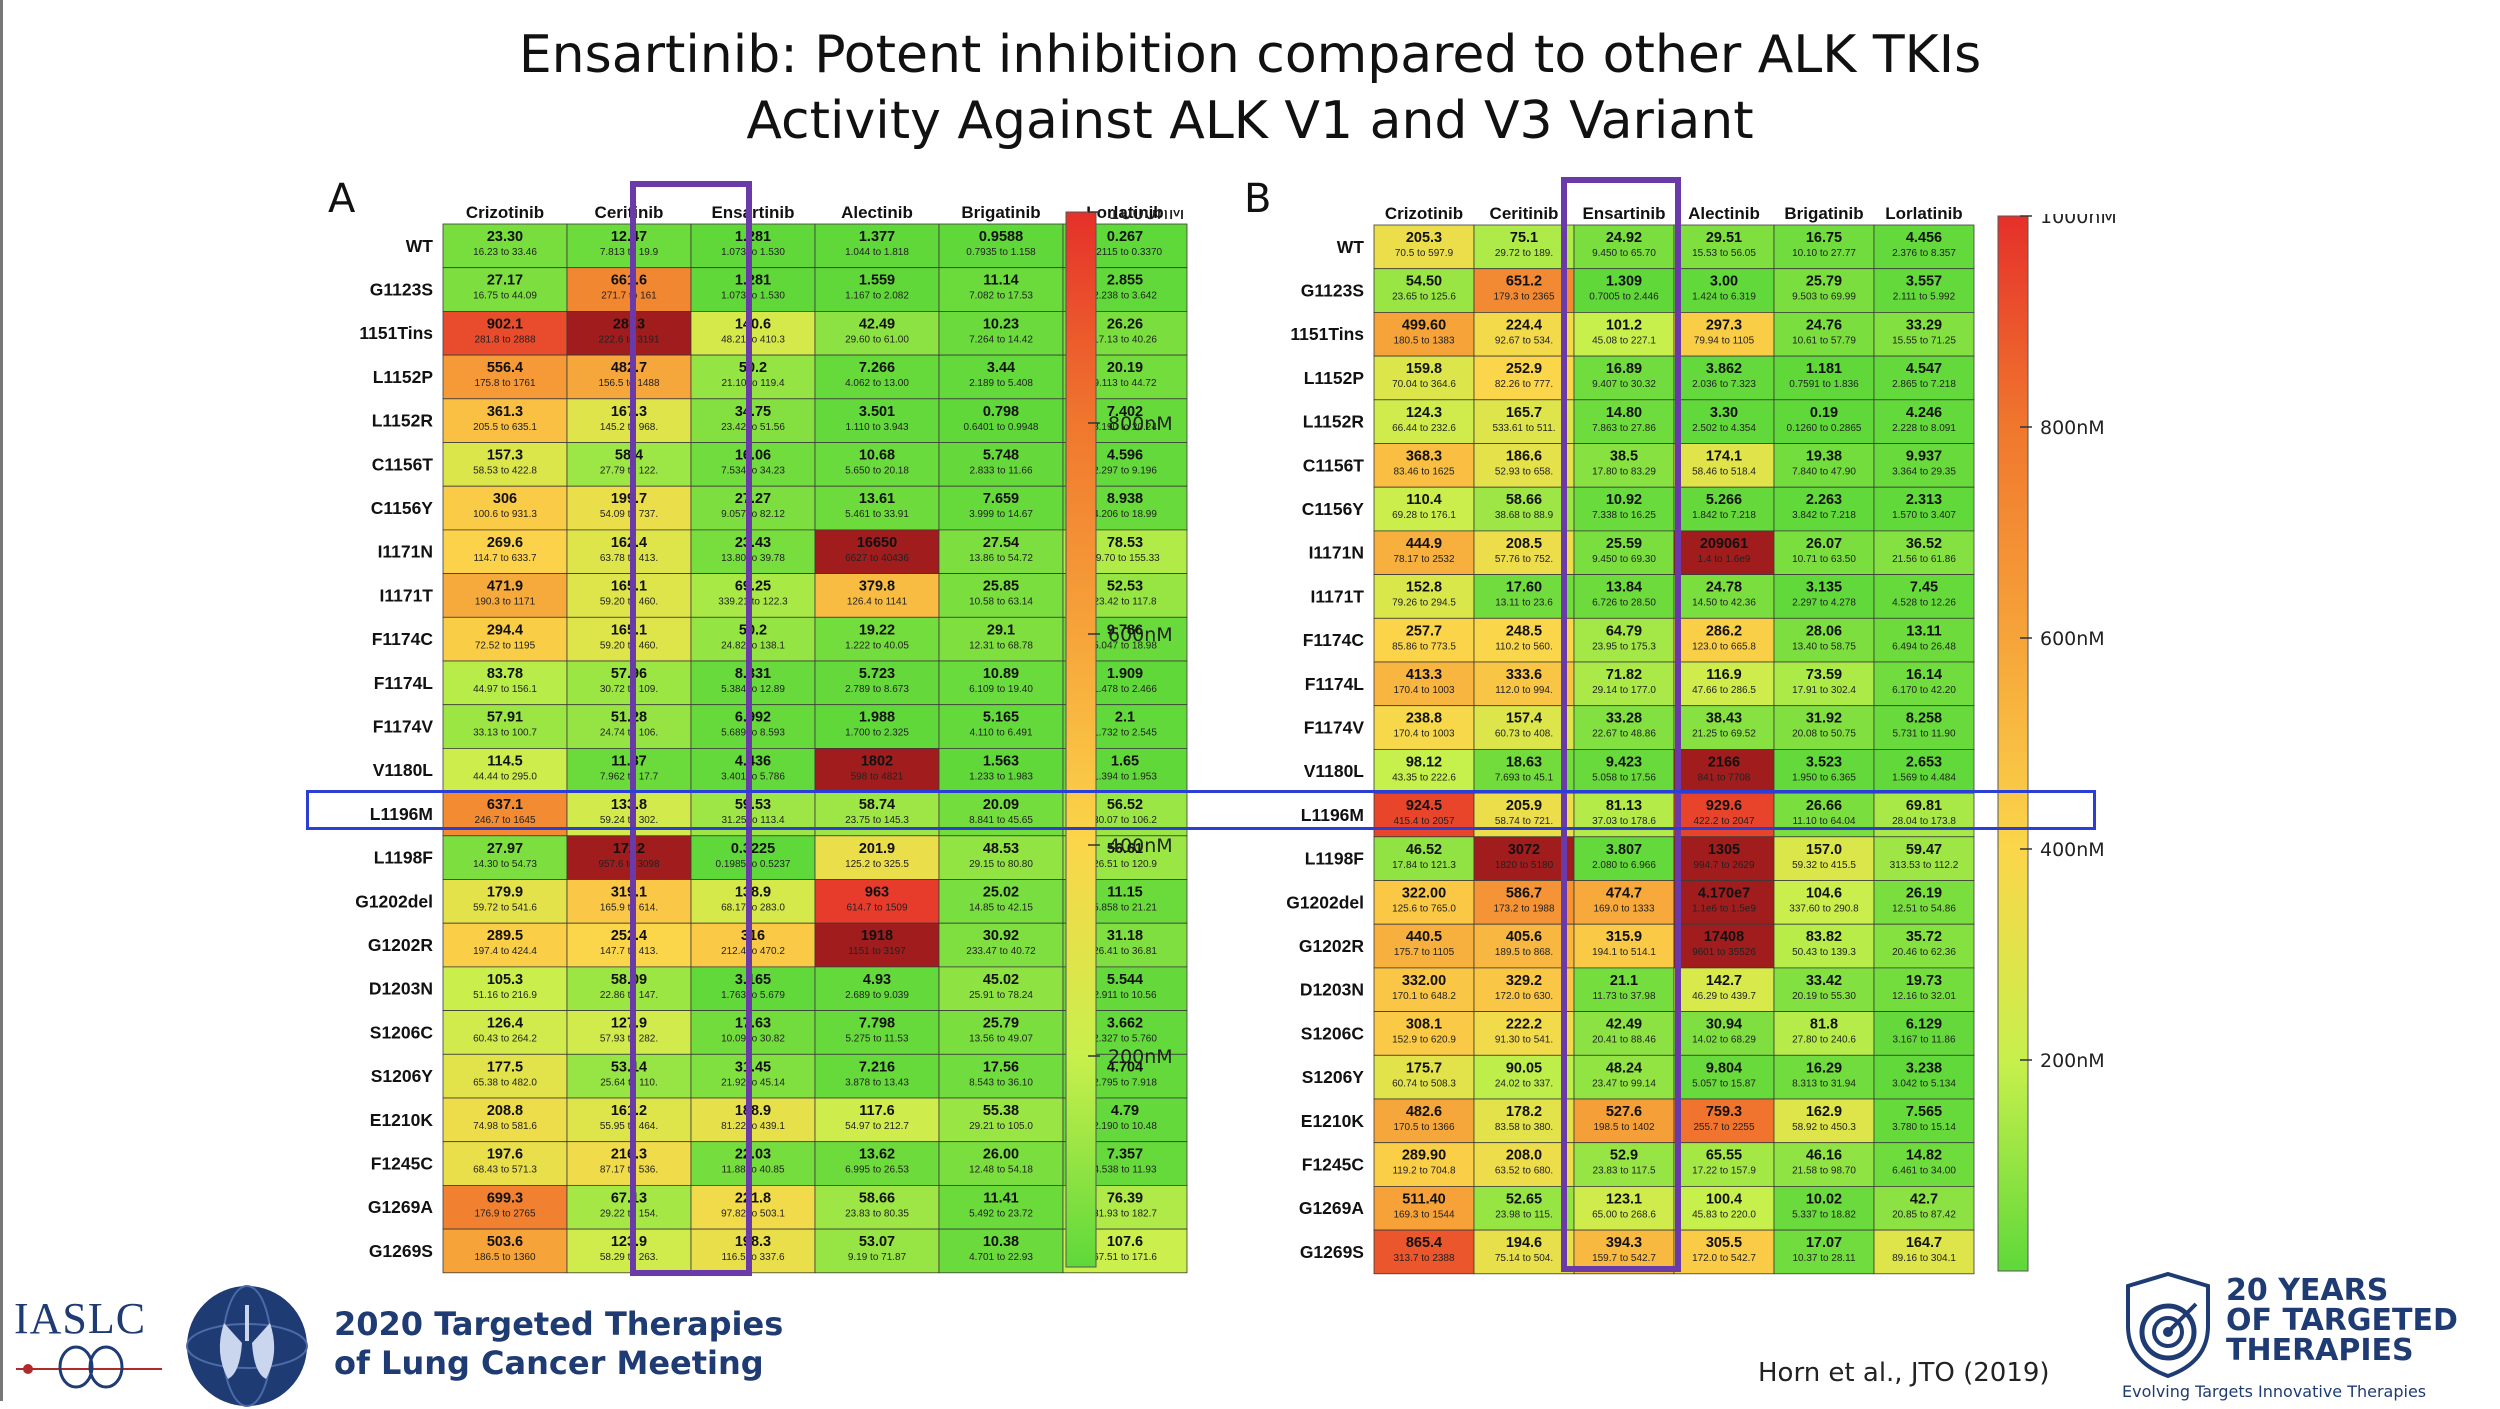  Describe the element at coordinates (505, 1198) in the screenshot. I see `cell-value: 699.3` at that location.